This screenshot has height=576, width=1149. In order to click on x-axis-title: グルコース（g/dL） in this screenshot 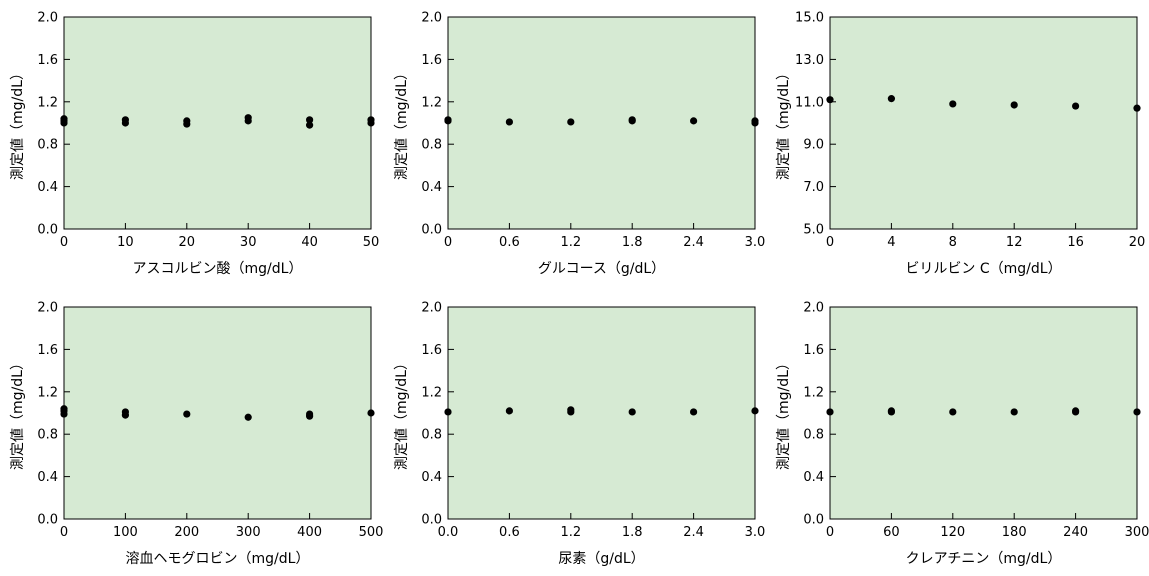, I will do `click(601, 269)`.